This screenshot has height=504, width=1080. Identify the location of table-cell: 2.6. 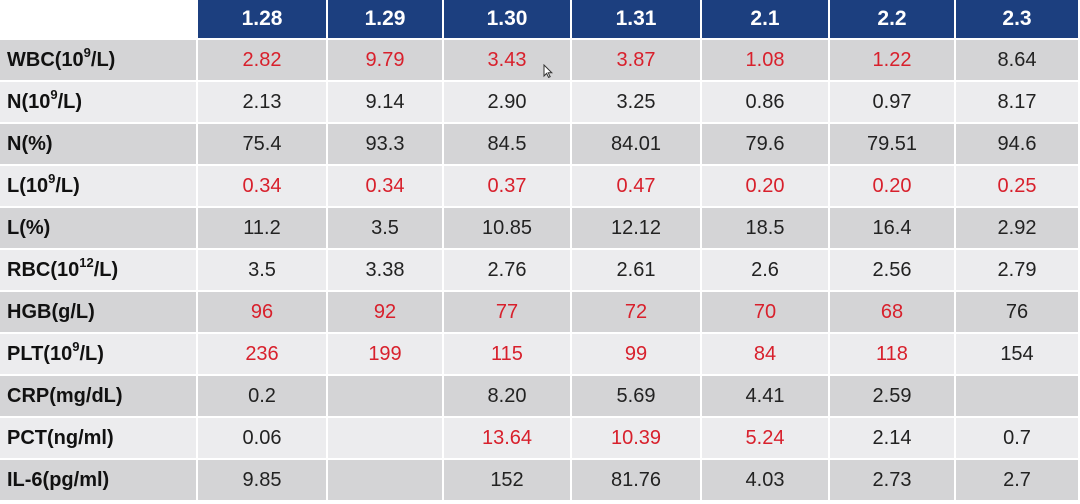
(766, 271).